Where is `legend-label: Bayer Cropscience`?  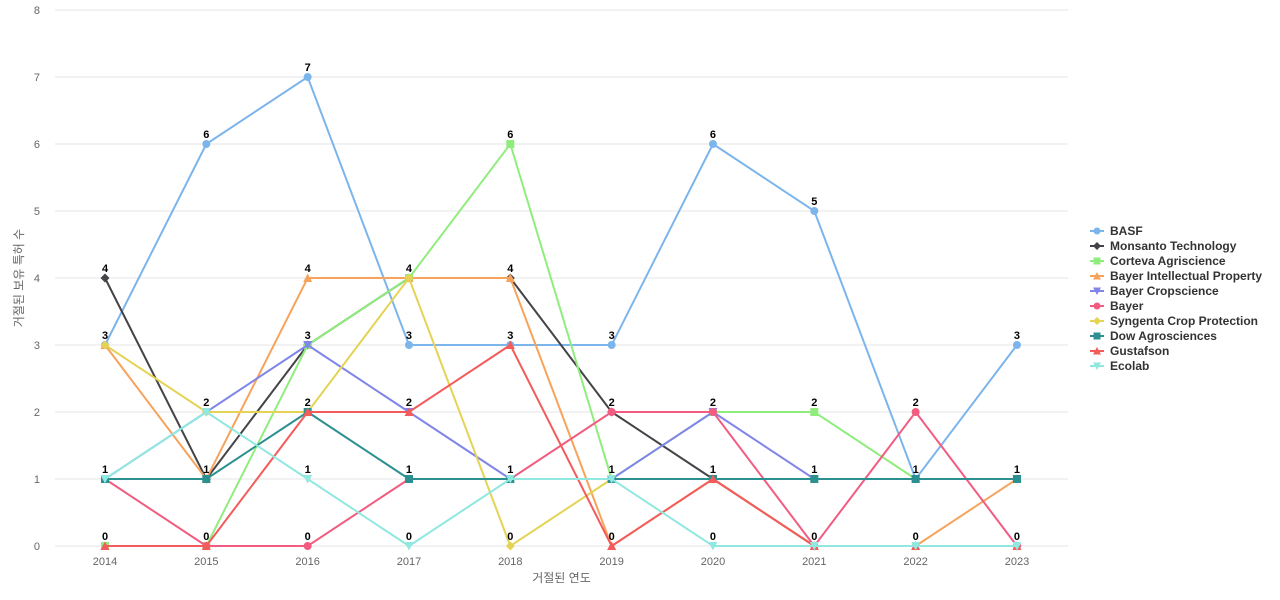
legend-label: Bayer Cropscience is located at coordinates (1164, 291).